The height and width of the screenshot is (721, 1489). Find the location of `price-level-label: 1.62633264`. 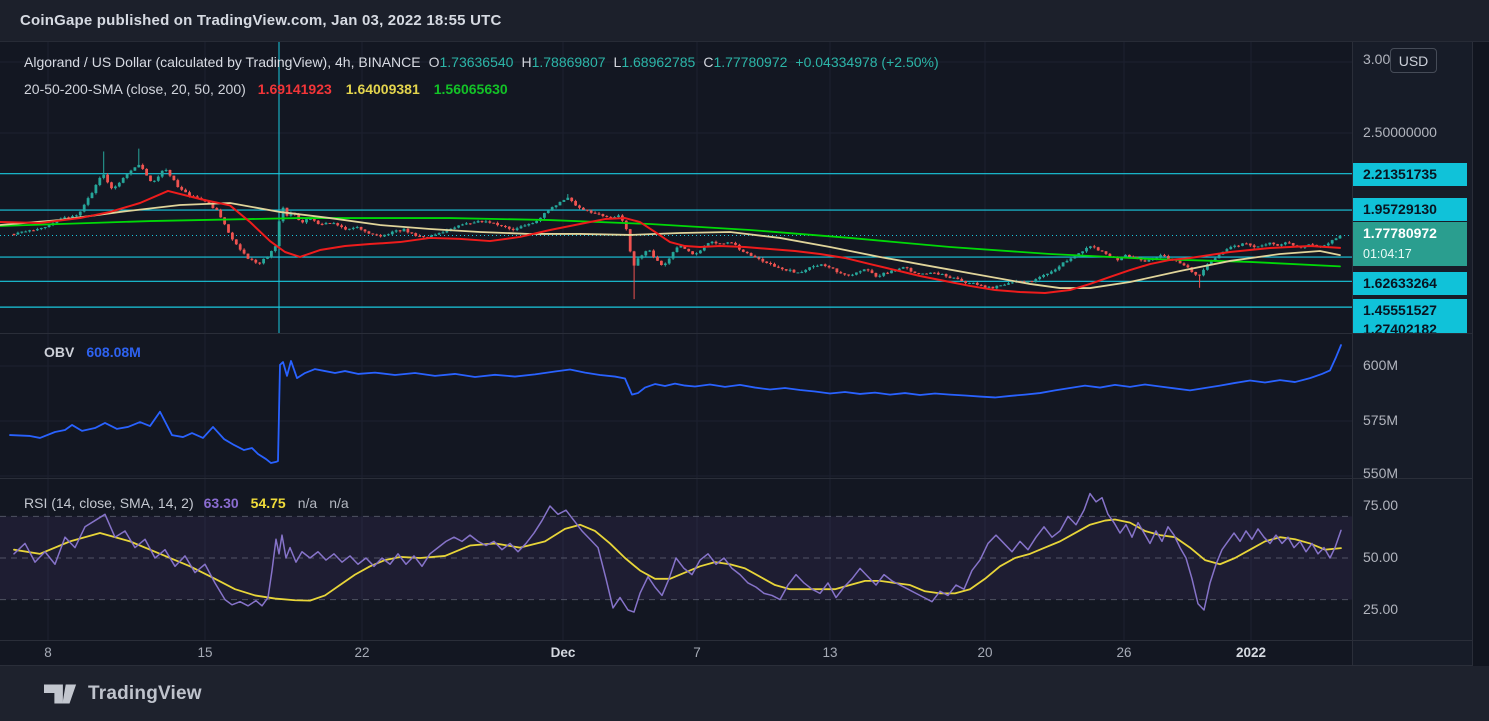

price-level-label: 1.62633264 is located at coordinates (1410, 283).